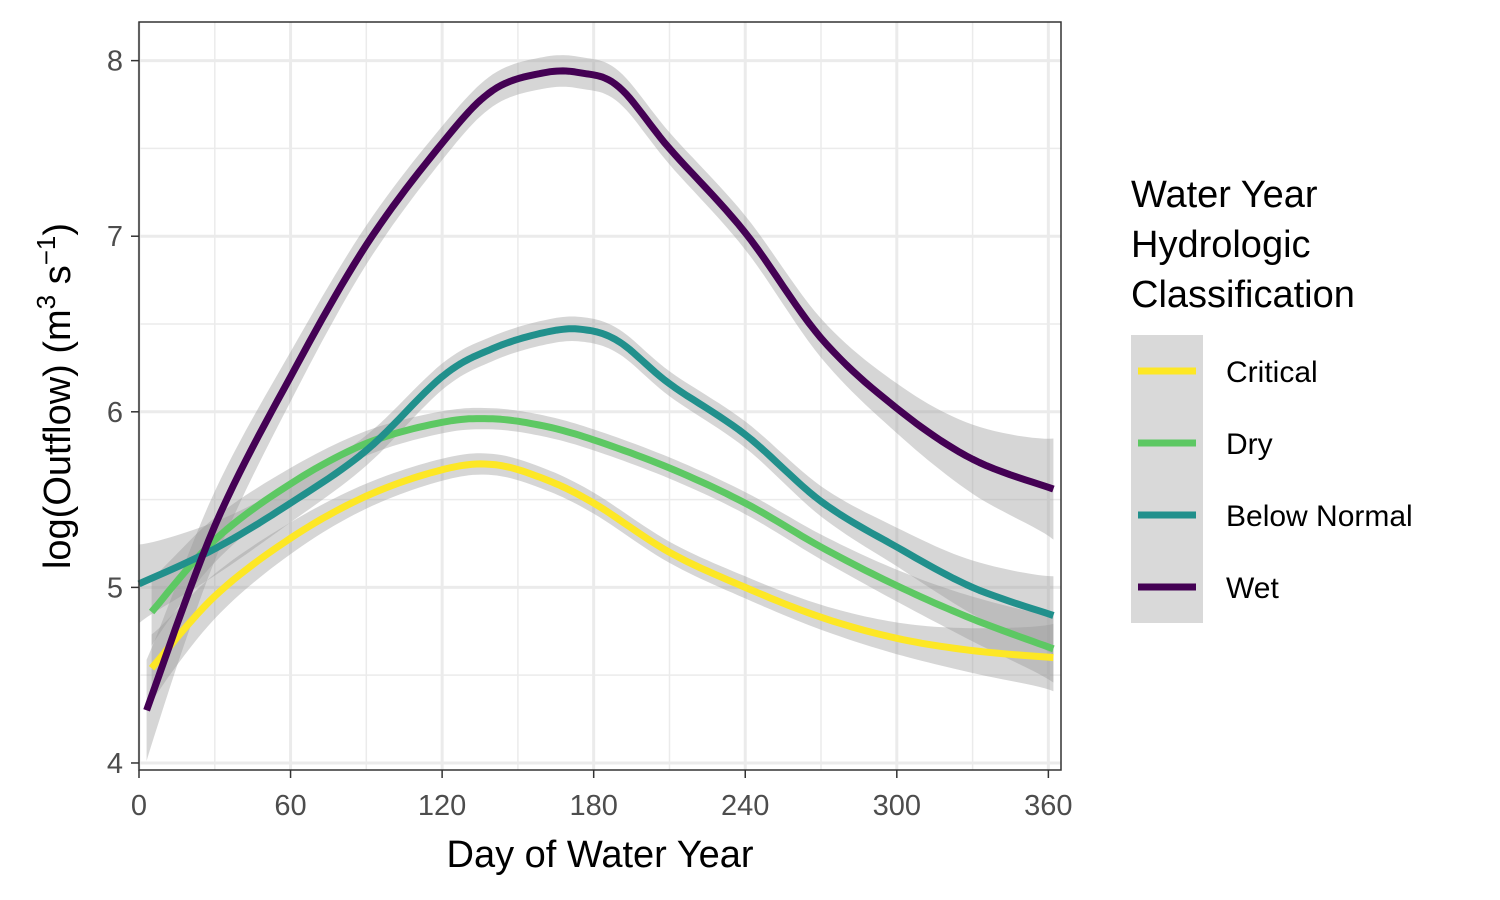  What do you see at coordinates (1252, 588) in the screenshot?
I see `legend-label-wet: Wet` at bounding box center [1252, 588].